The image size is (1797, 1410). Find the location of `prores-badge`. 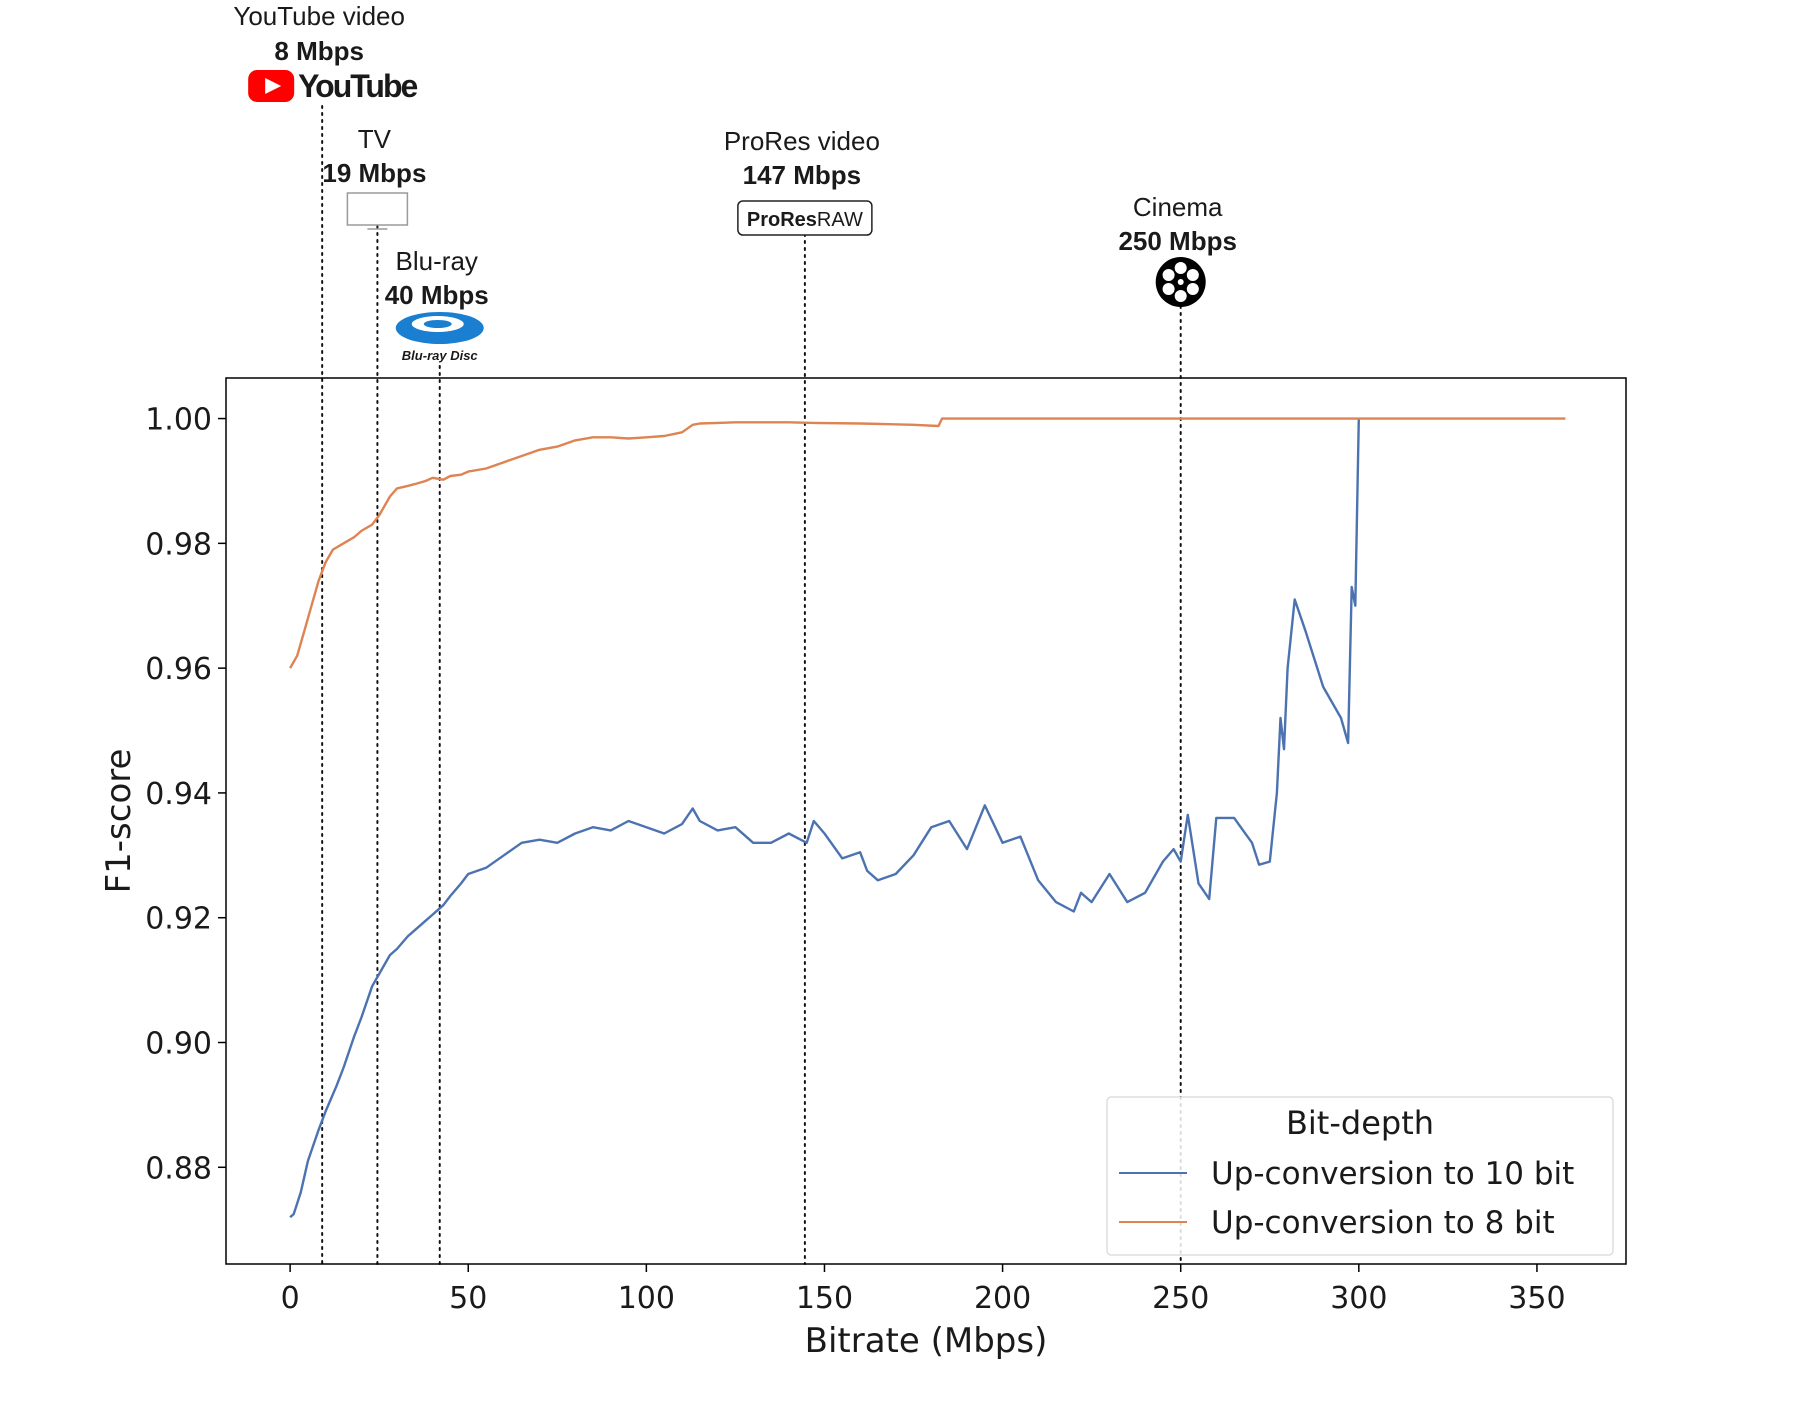

prores-badge is located at coordinates (805, 218).